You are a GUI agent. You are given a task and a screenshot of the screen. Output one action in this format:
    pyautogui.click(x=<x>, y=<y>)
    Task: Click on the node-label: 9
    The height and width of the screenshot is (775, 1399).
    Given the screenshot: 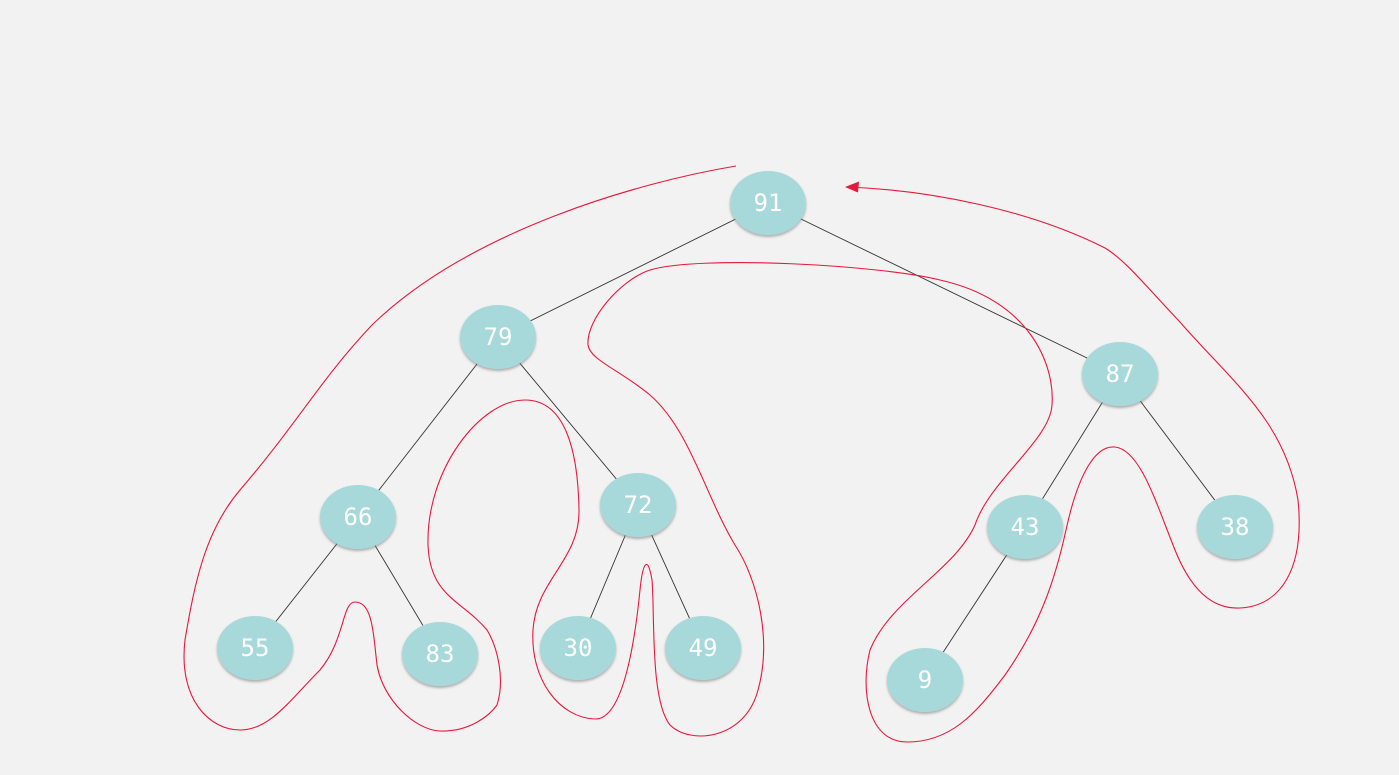 What is the action you would take?
    pyautogui.click(x=925, y=680)
    